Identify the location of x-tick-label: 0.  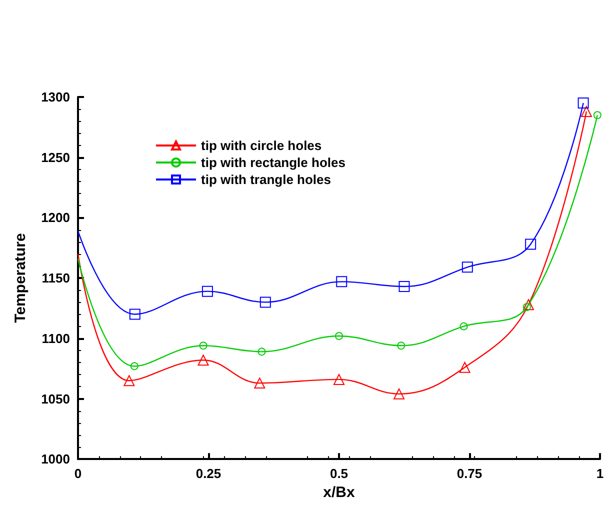
(78, 474).